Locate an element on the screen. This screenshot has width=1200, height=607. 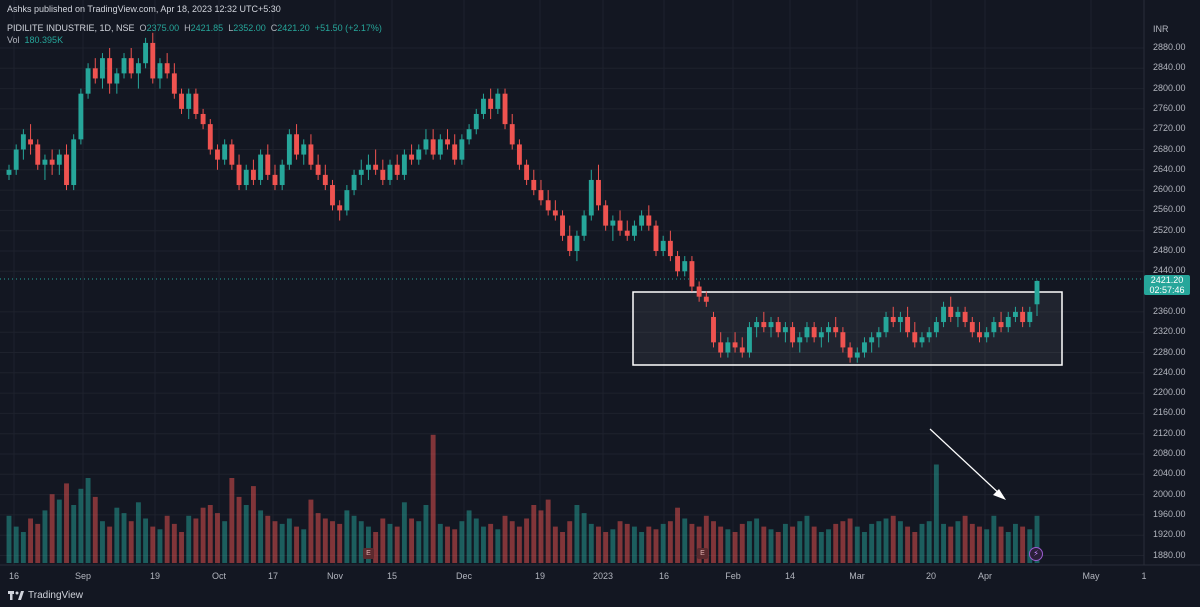
volume-label: Vol is located at coordinates (13, 40).